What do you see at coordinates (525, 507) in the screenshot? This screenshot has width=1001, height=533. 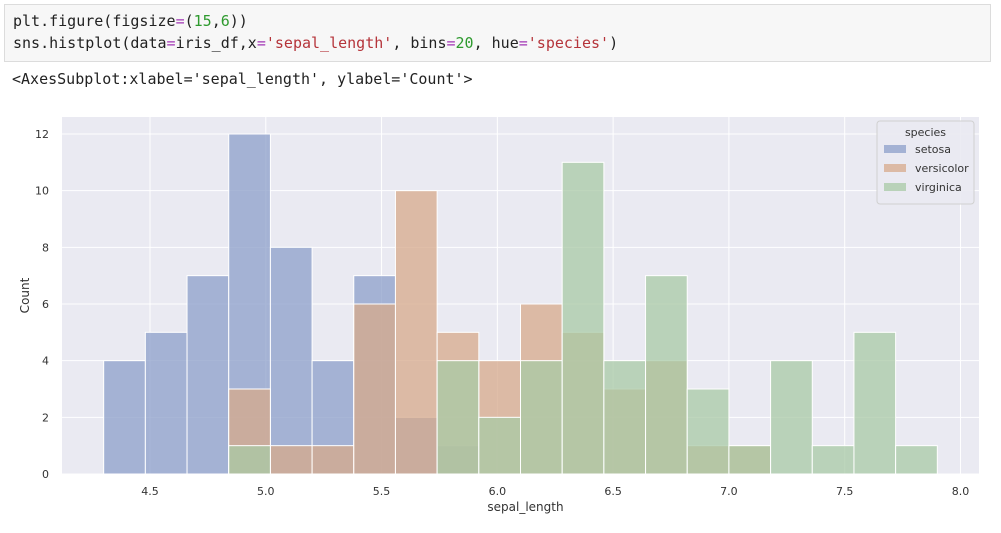 I see `x-axis-label: sepal_length` at bounding box center [525, 507].